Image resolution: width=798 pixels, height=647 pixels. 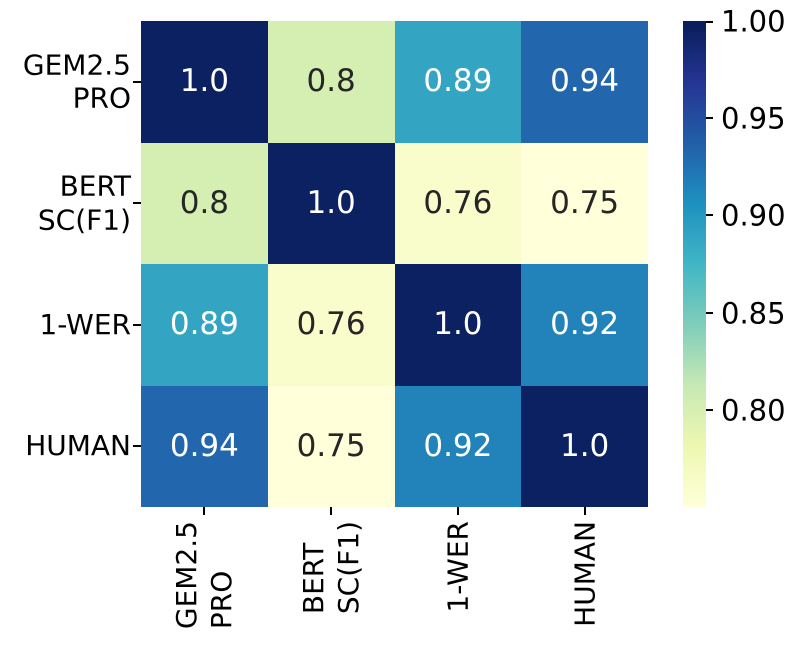 I want to click on heatmap-cell-HUMAN-x-GEM2.5 PRO: 0.94, so click(x=204, y=446).